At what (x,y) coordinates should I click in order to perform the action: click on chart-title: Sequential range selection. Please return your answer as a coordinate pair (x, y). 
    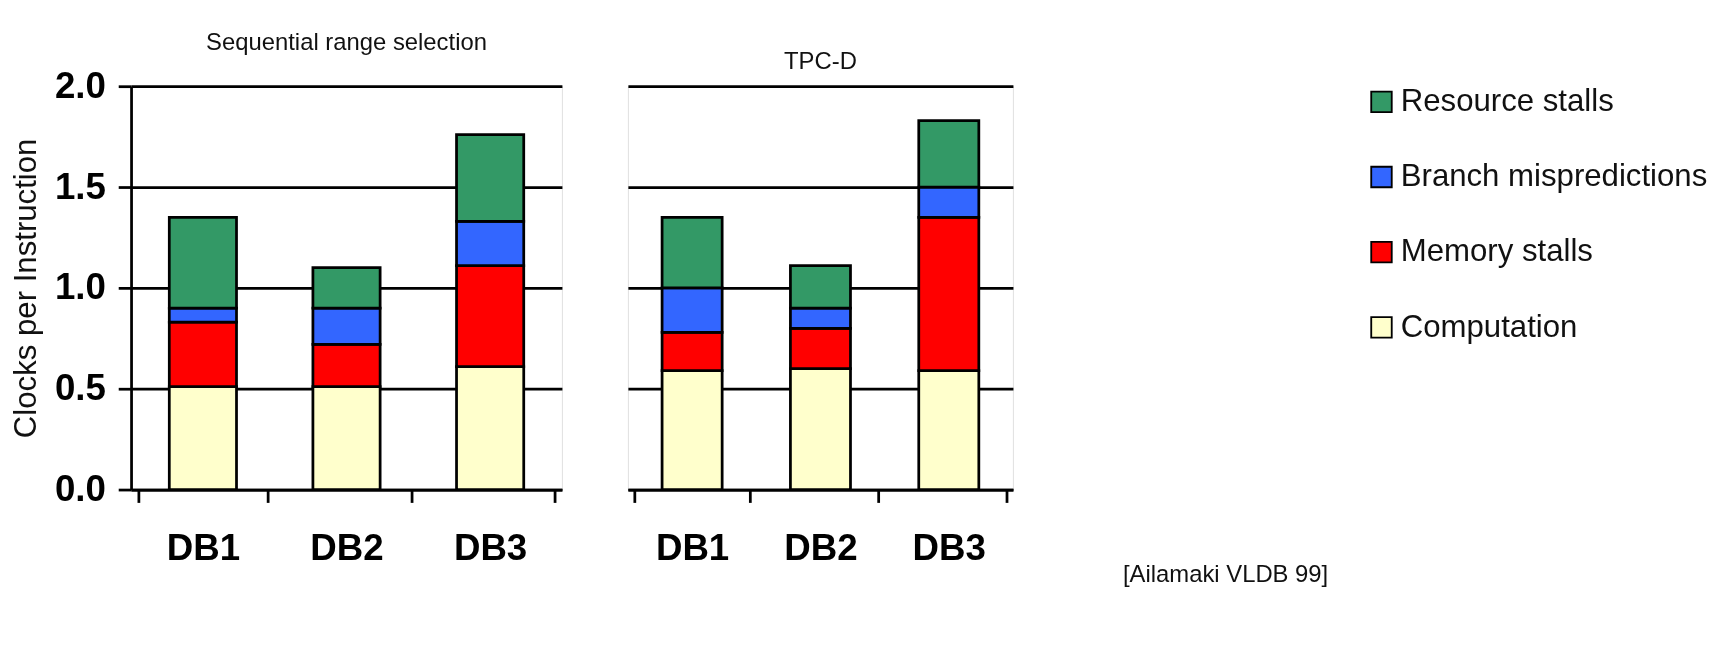
    Looking at the image, I should click on (346, 42).